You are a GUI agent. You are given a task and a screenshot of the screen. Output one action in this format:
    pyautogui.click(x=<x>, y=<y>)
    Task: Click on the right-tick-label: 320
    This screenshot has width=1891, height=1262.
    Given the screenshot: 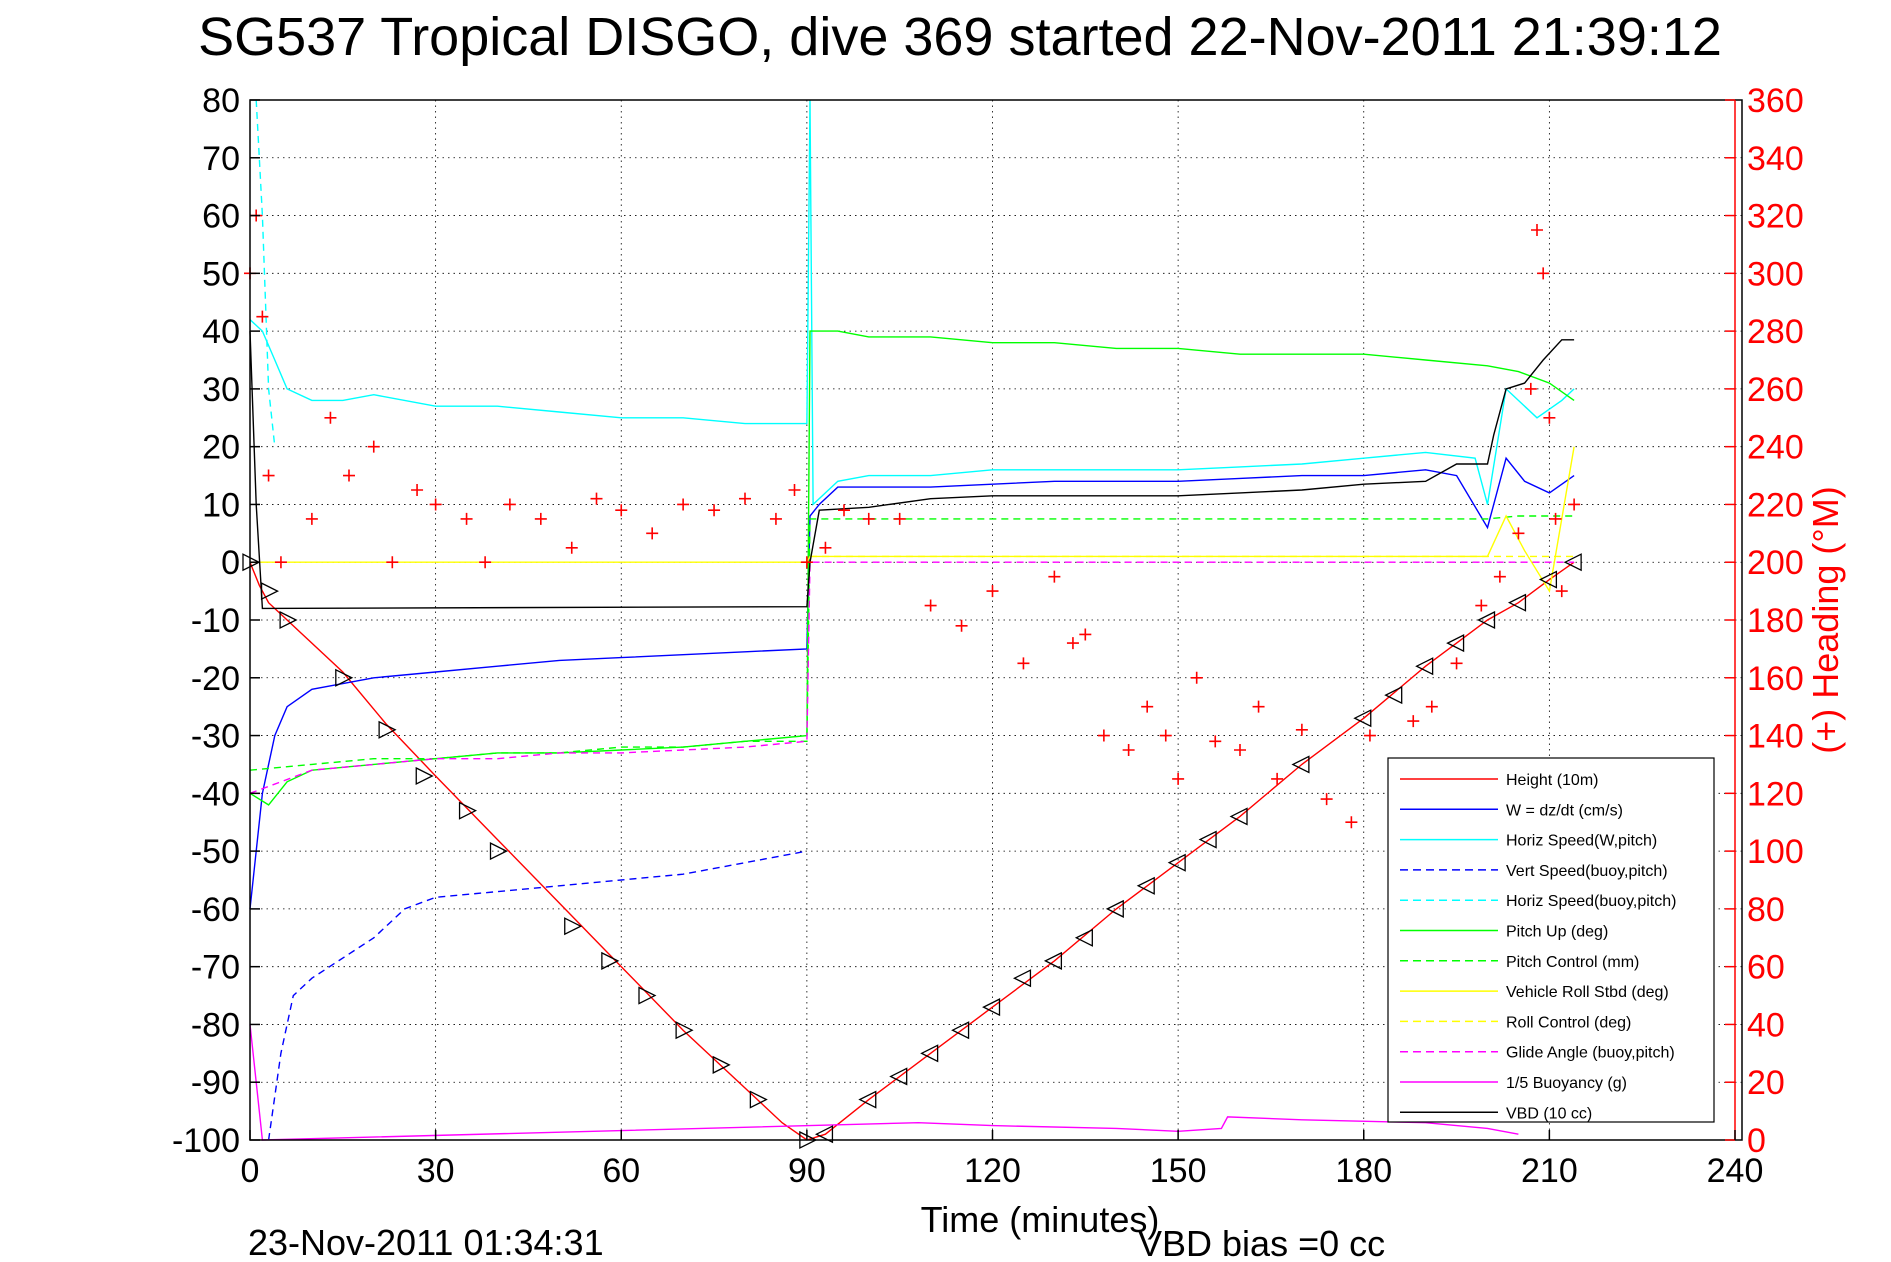 What is the action you would take?
    pyautogui.click(x=1775, y=217)
    